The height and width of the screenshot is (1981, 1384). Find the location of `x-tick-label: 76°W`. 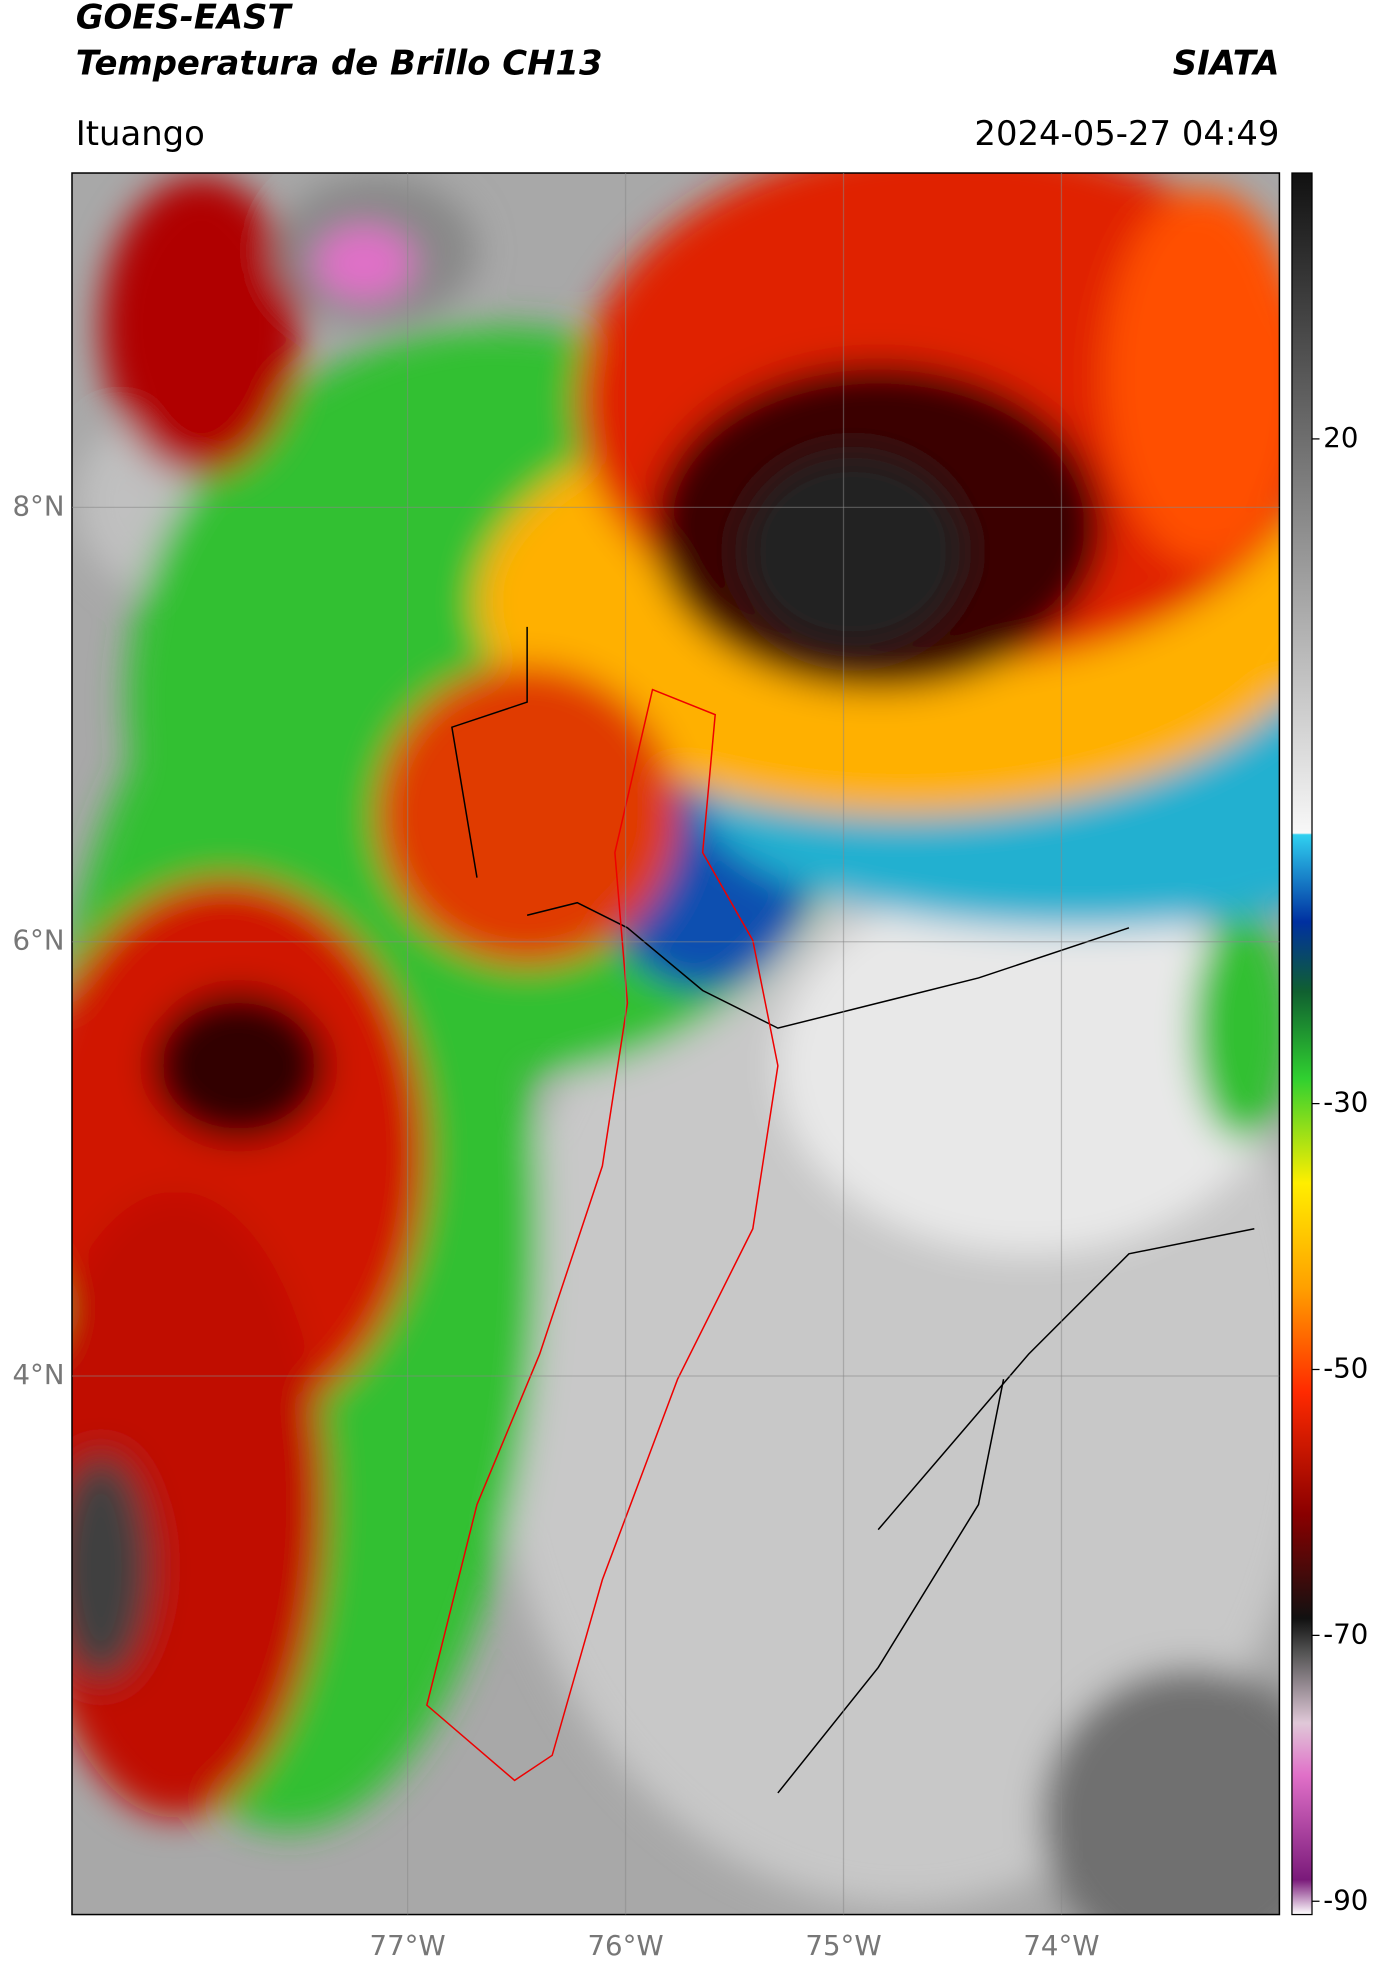

x-tick-label: 76°W is located at coordinates (625, 1945).